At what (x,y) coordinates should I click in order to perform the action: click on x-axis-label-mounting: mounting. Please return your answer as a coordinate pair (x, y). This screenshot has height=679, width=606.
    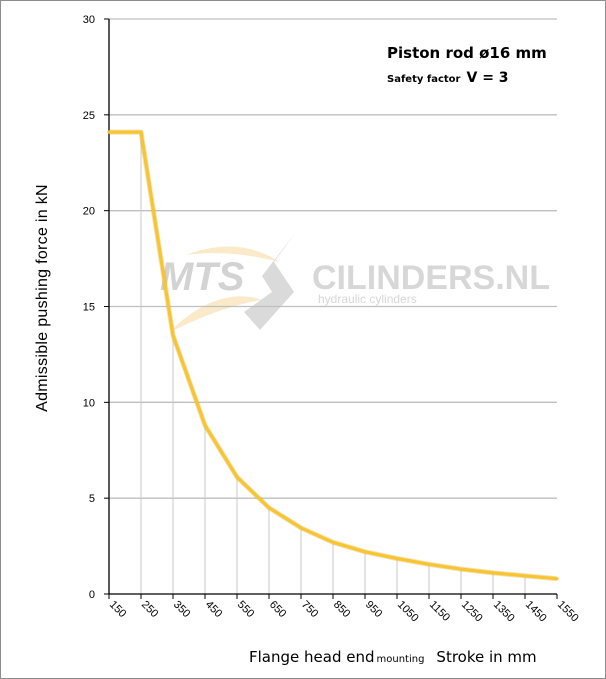
    Looking at the image, I should click on (400, 659).